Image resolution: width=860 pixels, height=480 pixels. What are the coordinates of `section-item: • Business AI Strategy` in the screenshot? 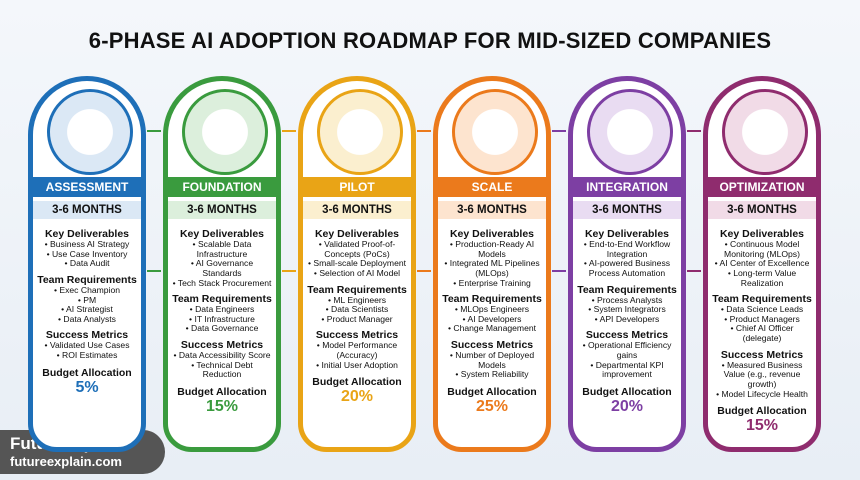 It's located at (87, 244).